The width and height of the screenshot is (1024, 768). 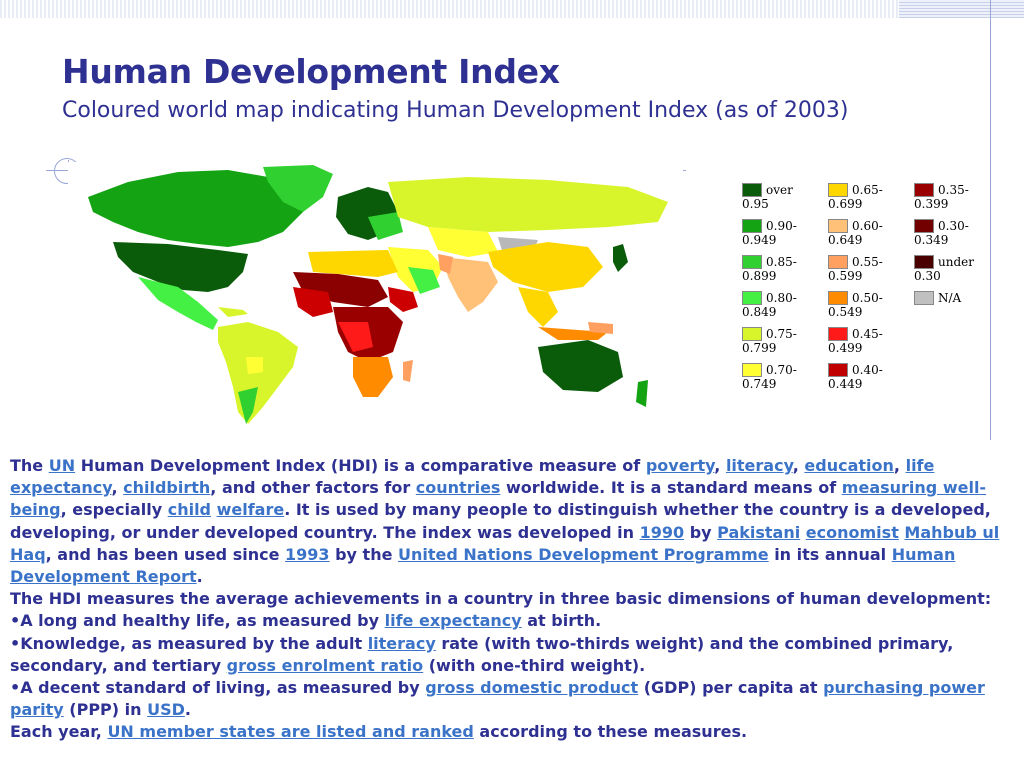 What do you see at coordinates (62, 465) in the screenshot?
I see `link-un: UN` at bounding box center [62, 465].